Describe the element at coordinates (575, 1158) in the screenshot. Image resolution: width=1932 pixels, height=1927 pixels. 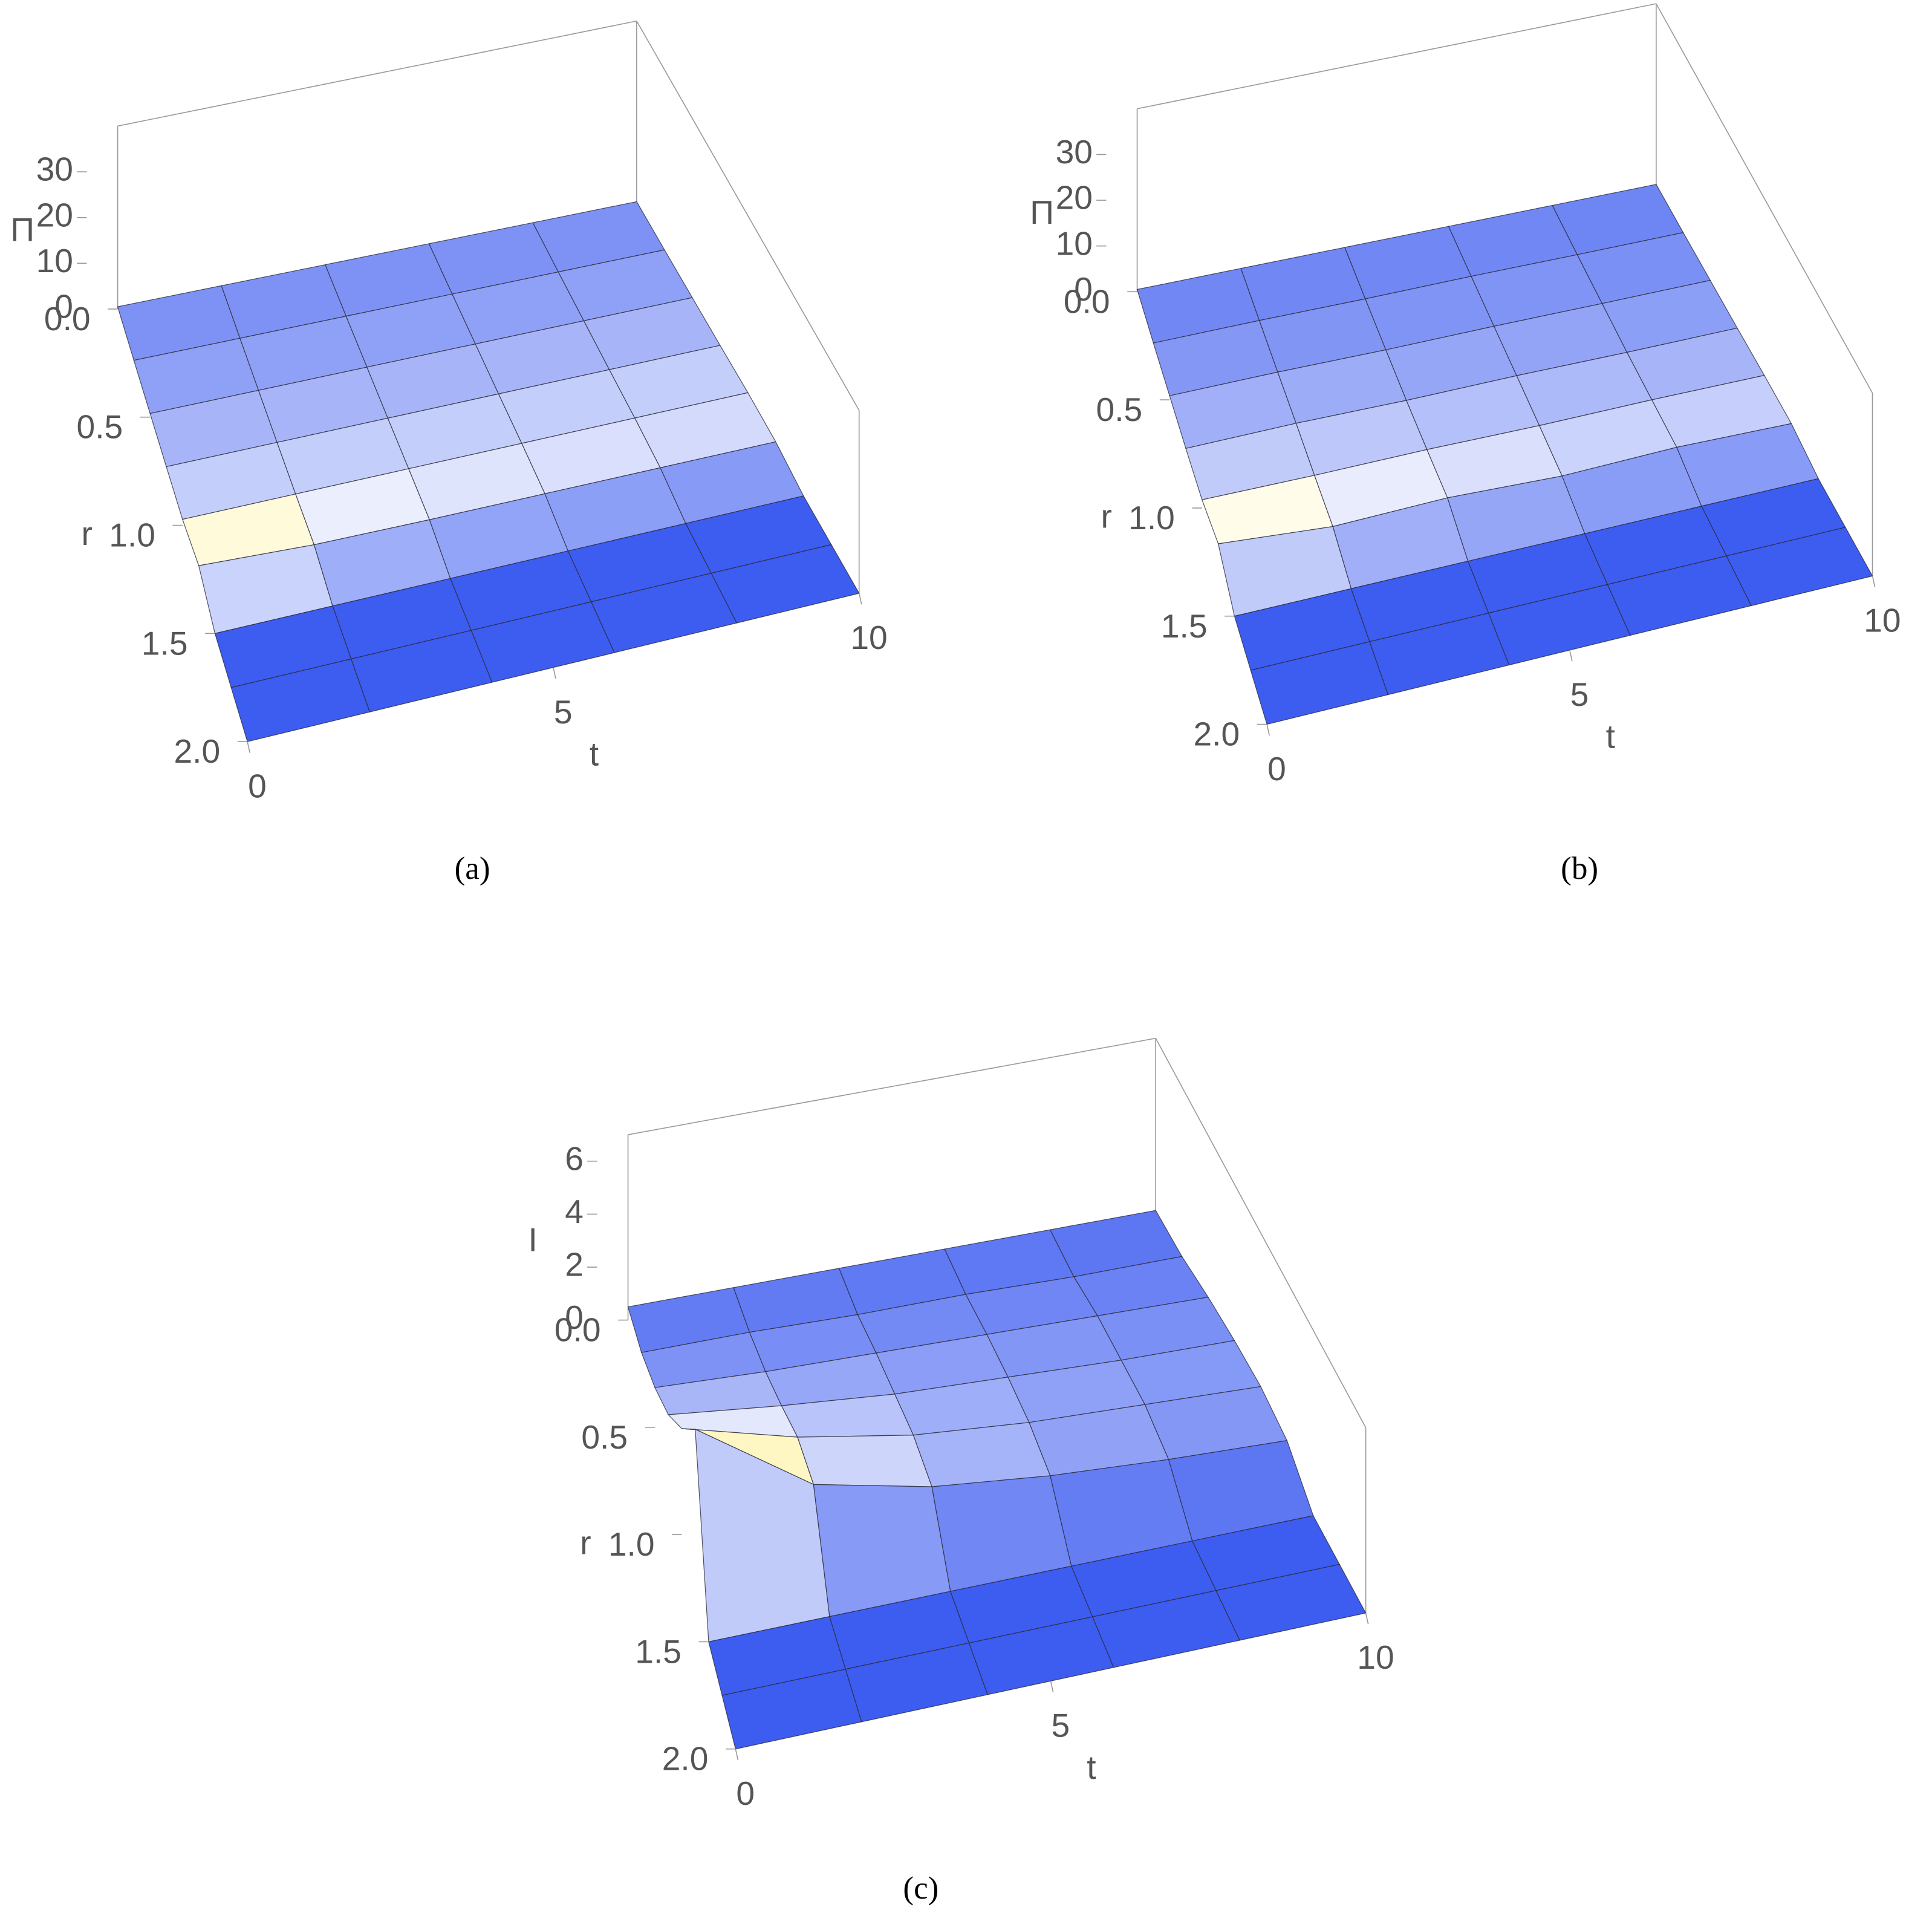
I see `z-tick-label: 6` at that location.